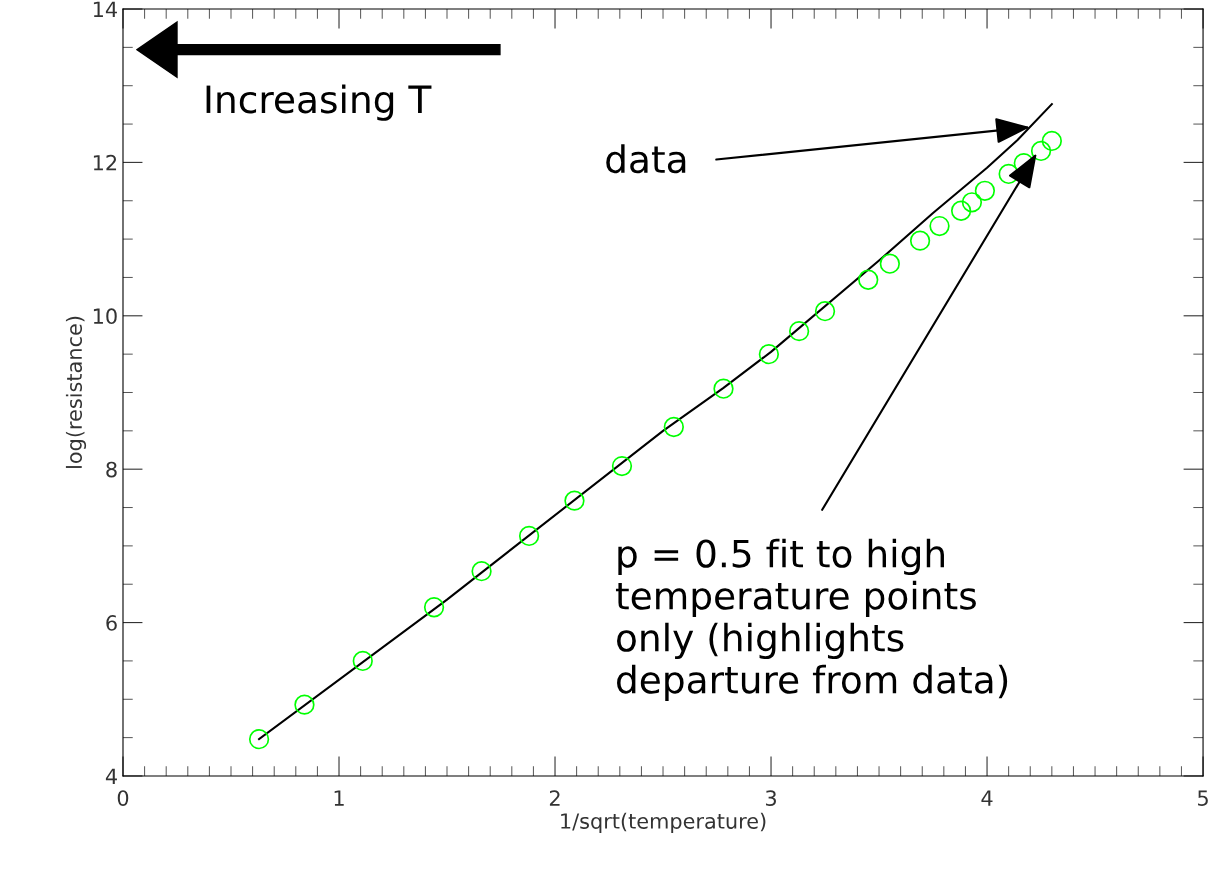 The height and width of the screenshot is (876, 1213). I want to click on x-tick-label: 3, so click(770, 798).